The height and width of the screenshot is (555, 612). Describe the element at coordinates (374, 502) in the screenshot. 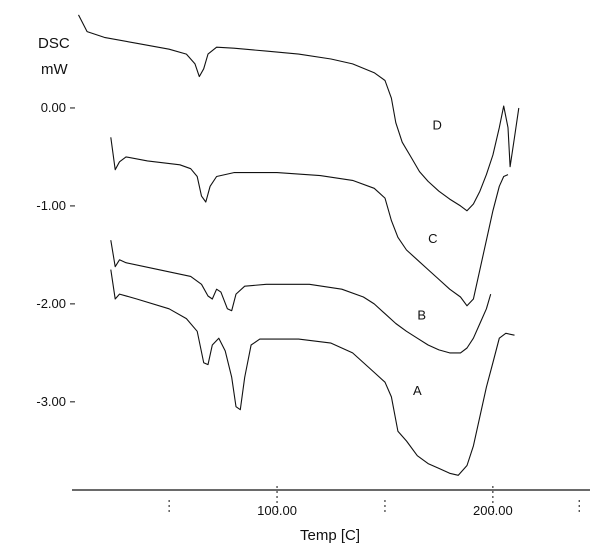

I see `x-axis-ticks: 100.00 200.00` at that location.